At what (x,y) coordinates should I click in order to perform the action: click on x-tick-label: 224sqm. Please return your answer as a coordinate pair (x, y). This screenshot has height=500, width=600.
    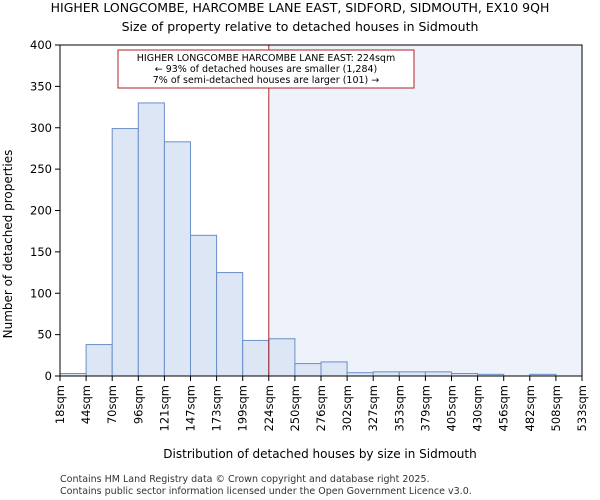
    Looking at the image, I should click on (269, 408).